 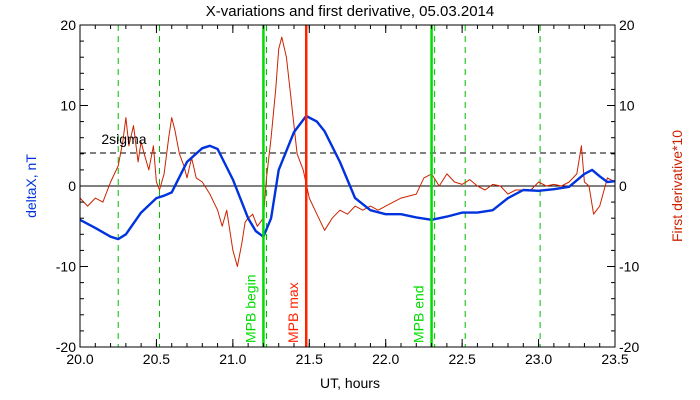 I want to click on y-tick-label-right: 10, so click(x=627, y=106).